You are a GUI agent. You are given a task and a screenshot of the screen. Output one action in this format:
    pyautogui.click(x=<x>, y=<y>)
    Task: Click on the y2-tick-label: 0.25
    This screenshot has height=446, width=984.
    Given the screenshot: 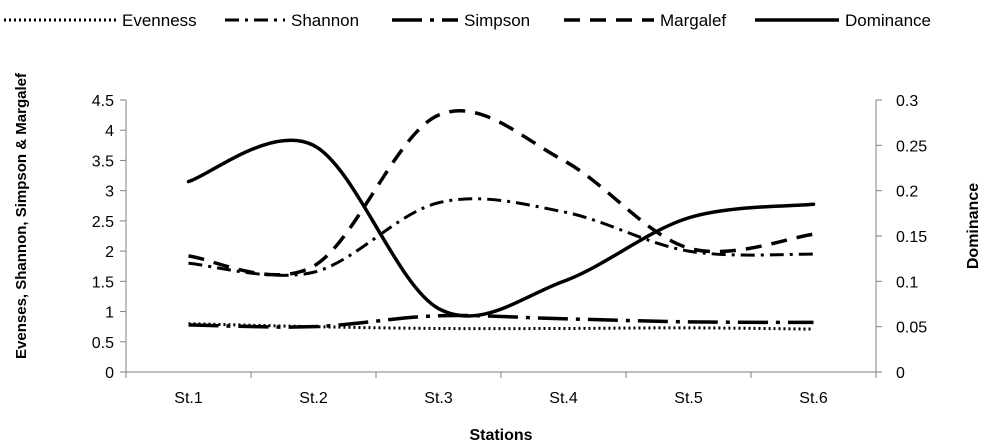 What is the action you would take?
    pyautogui.click(x=911, y=146)
    